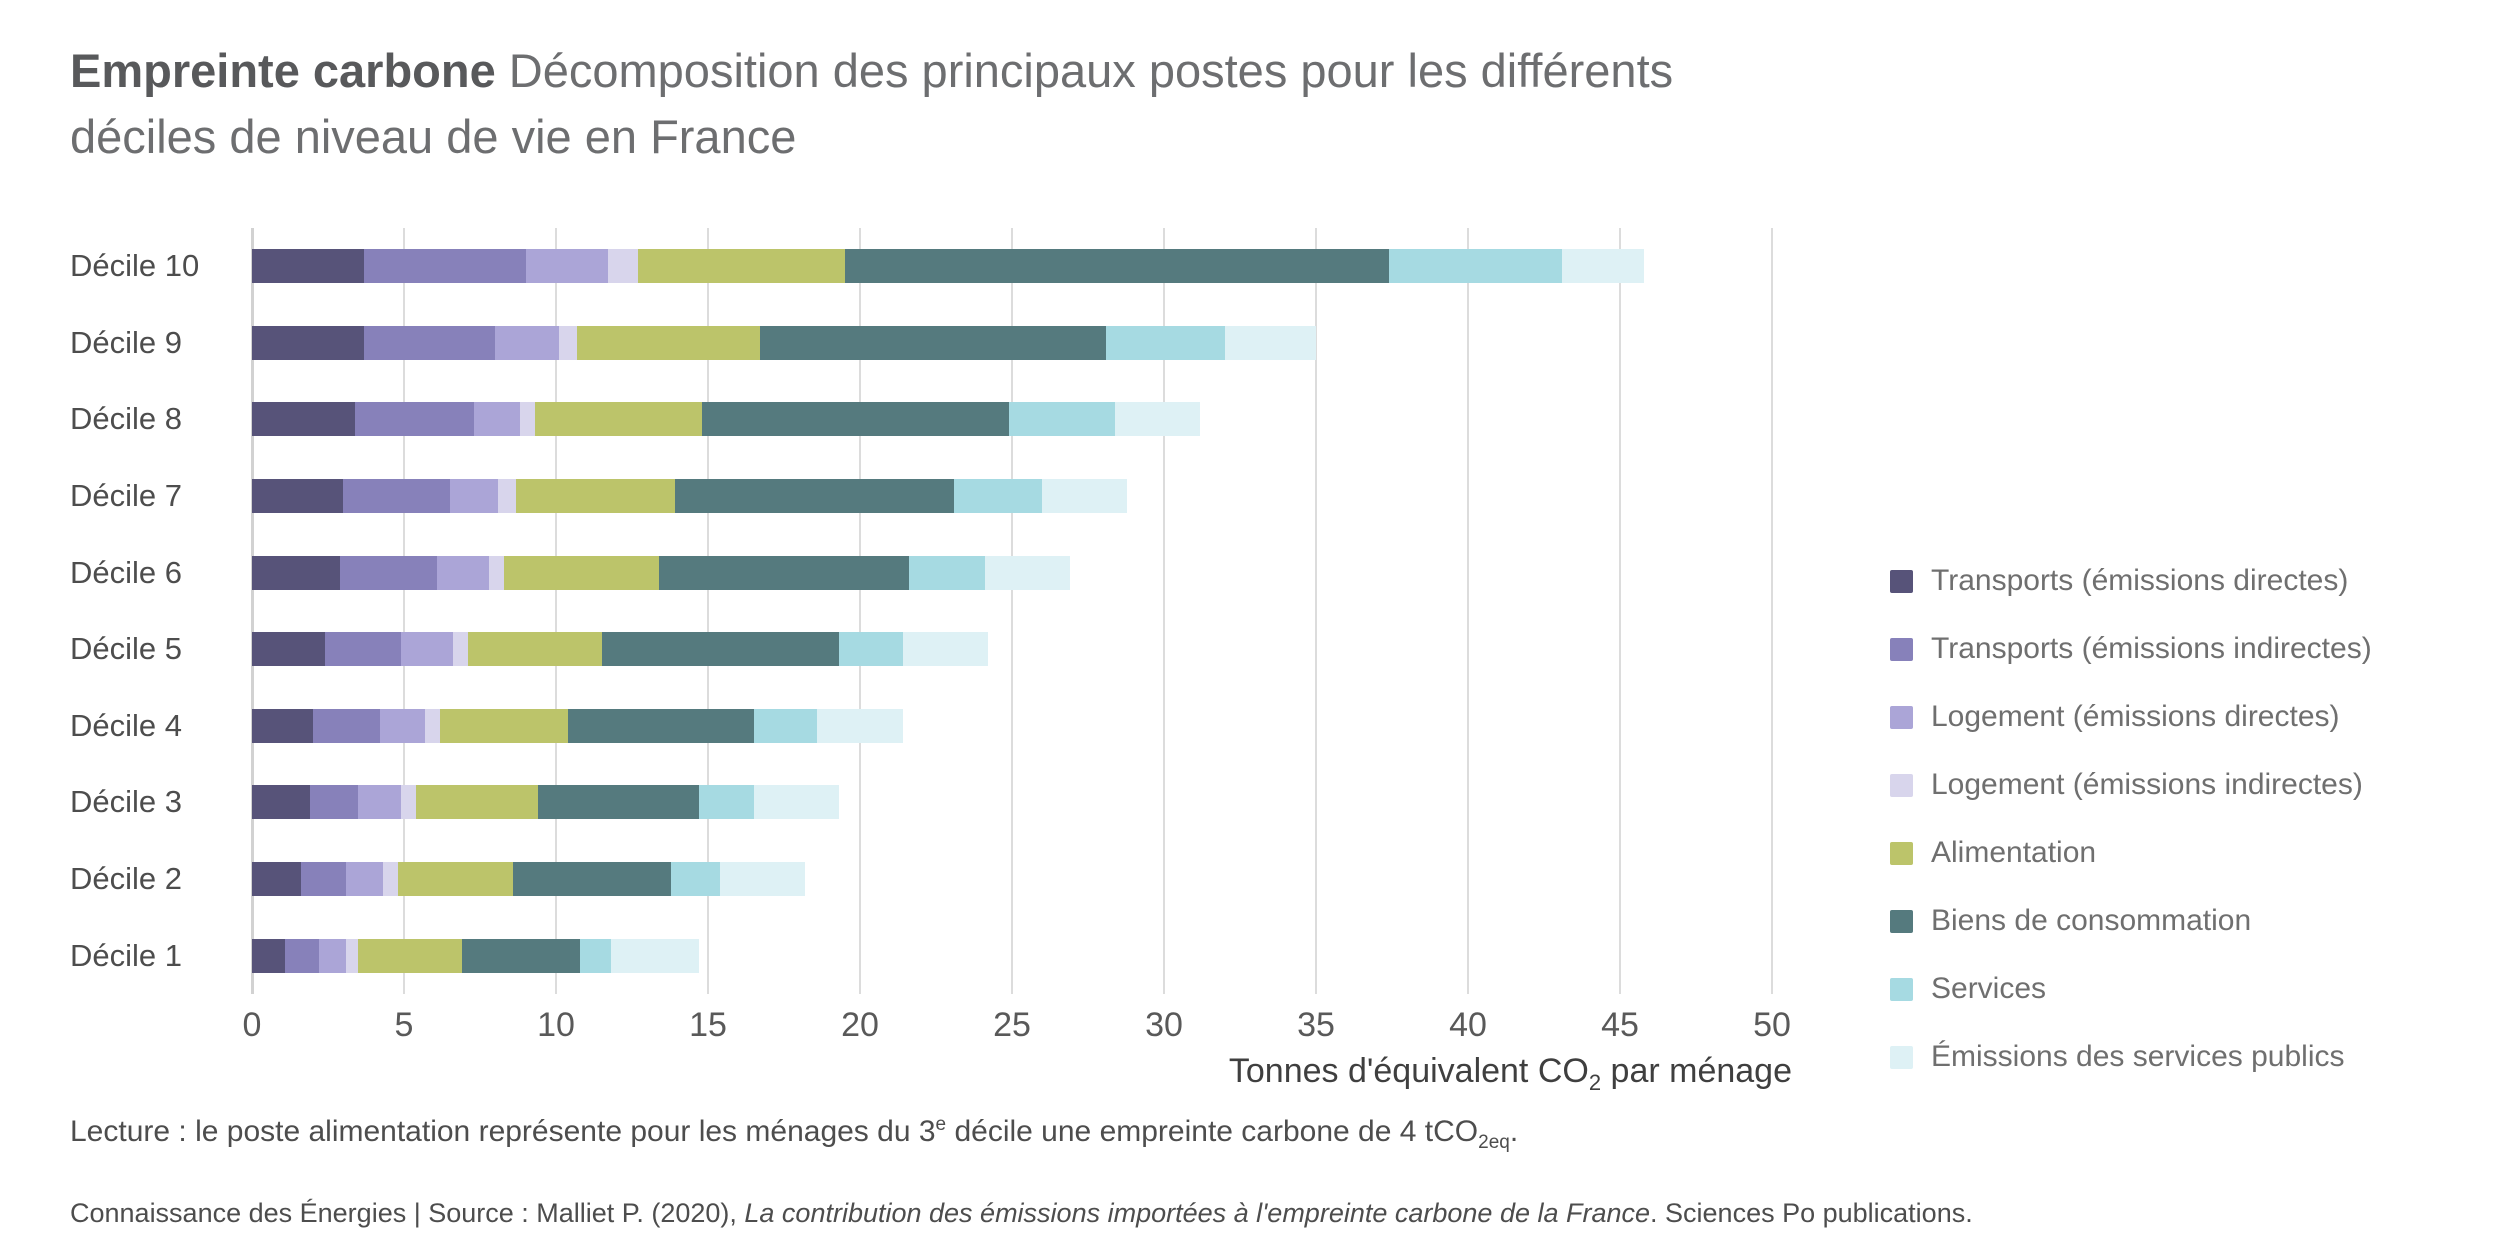 Image resolution: width=2500 pixels, height=1250 pixels. I want to click on legend-item: Logement (émissions directes), so click(2131, 717).